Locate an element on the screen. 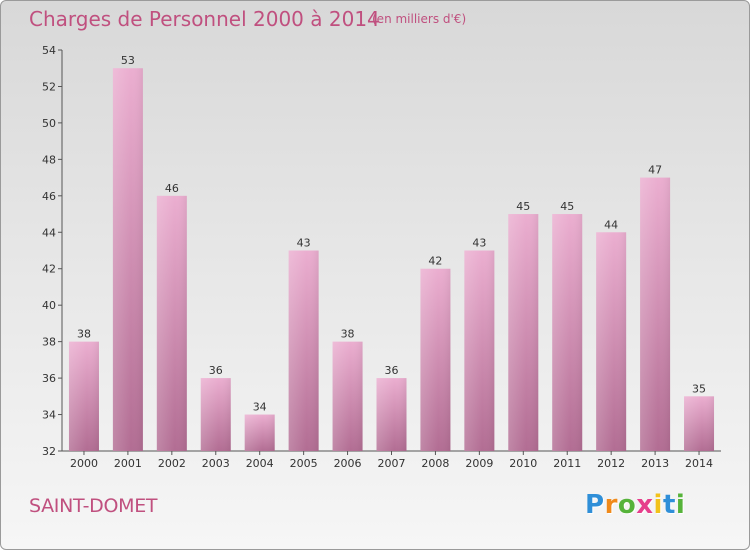  y-tick-label: 40 is located at coordinates (49, 305).